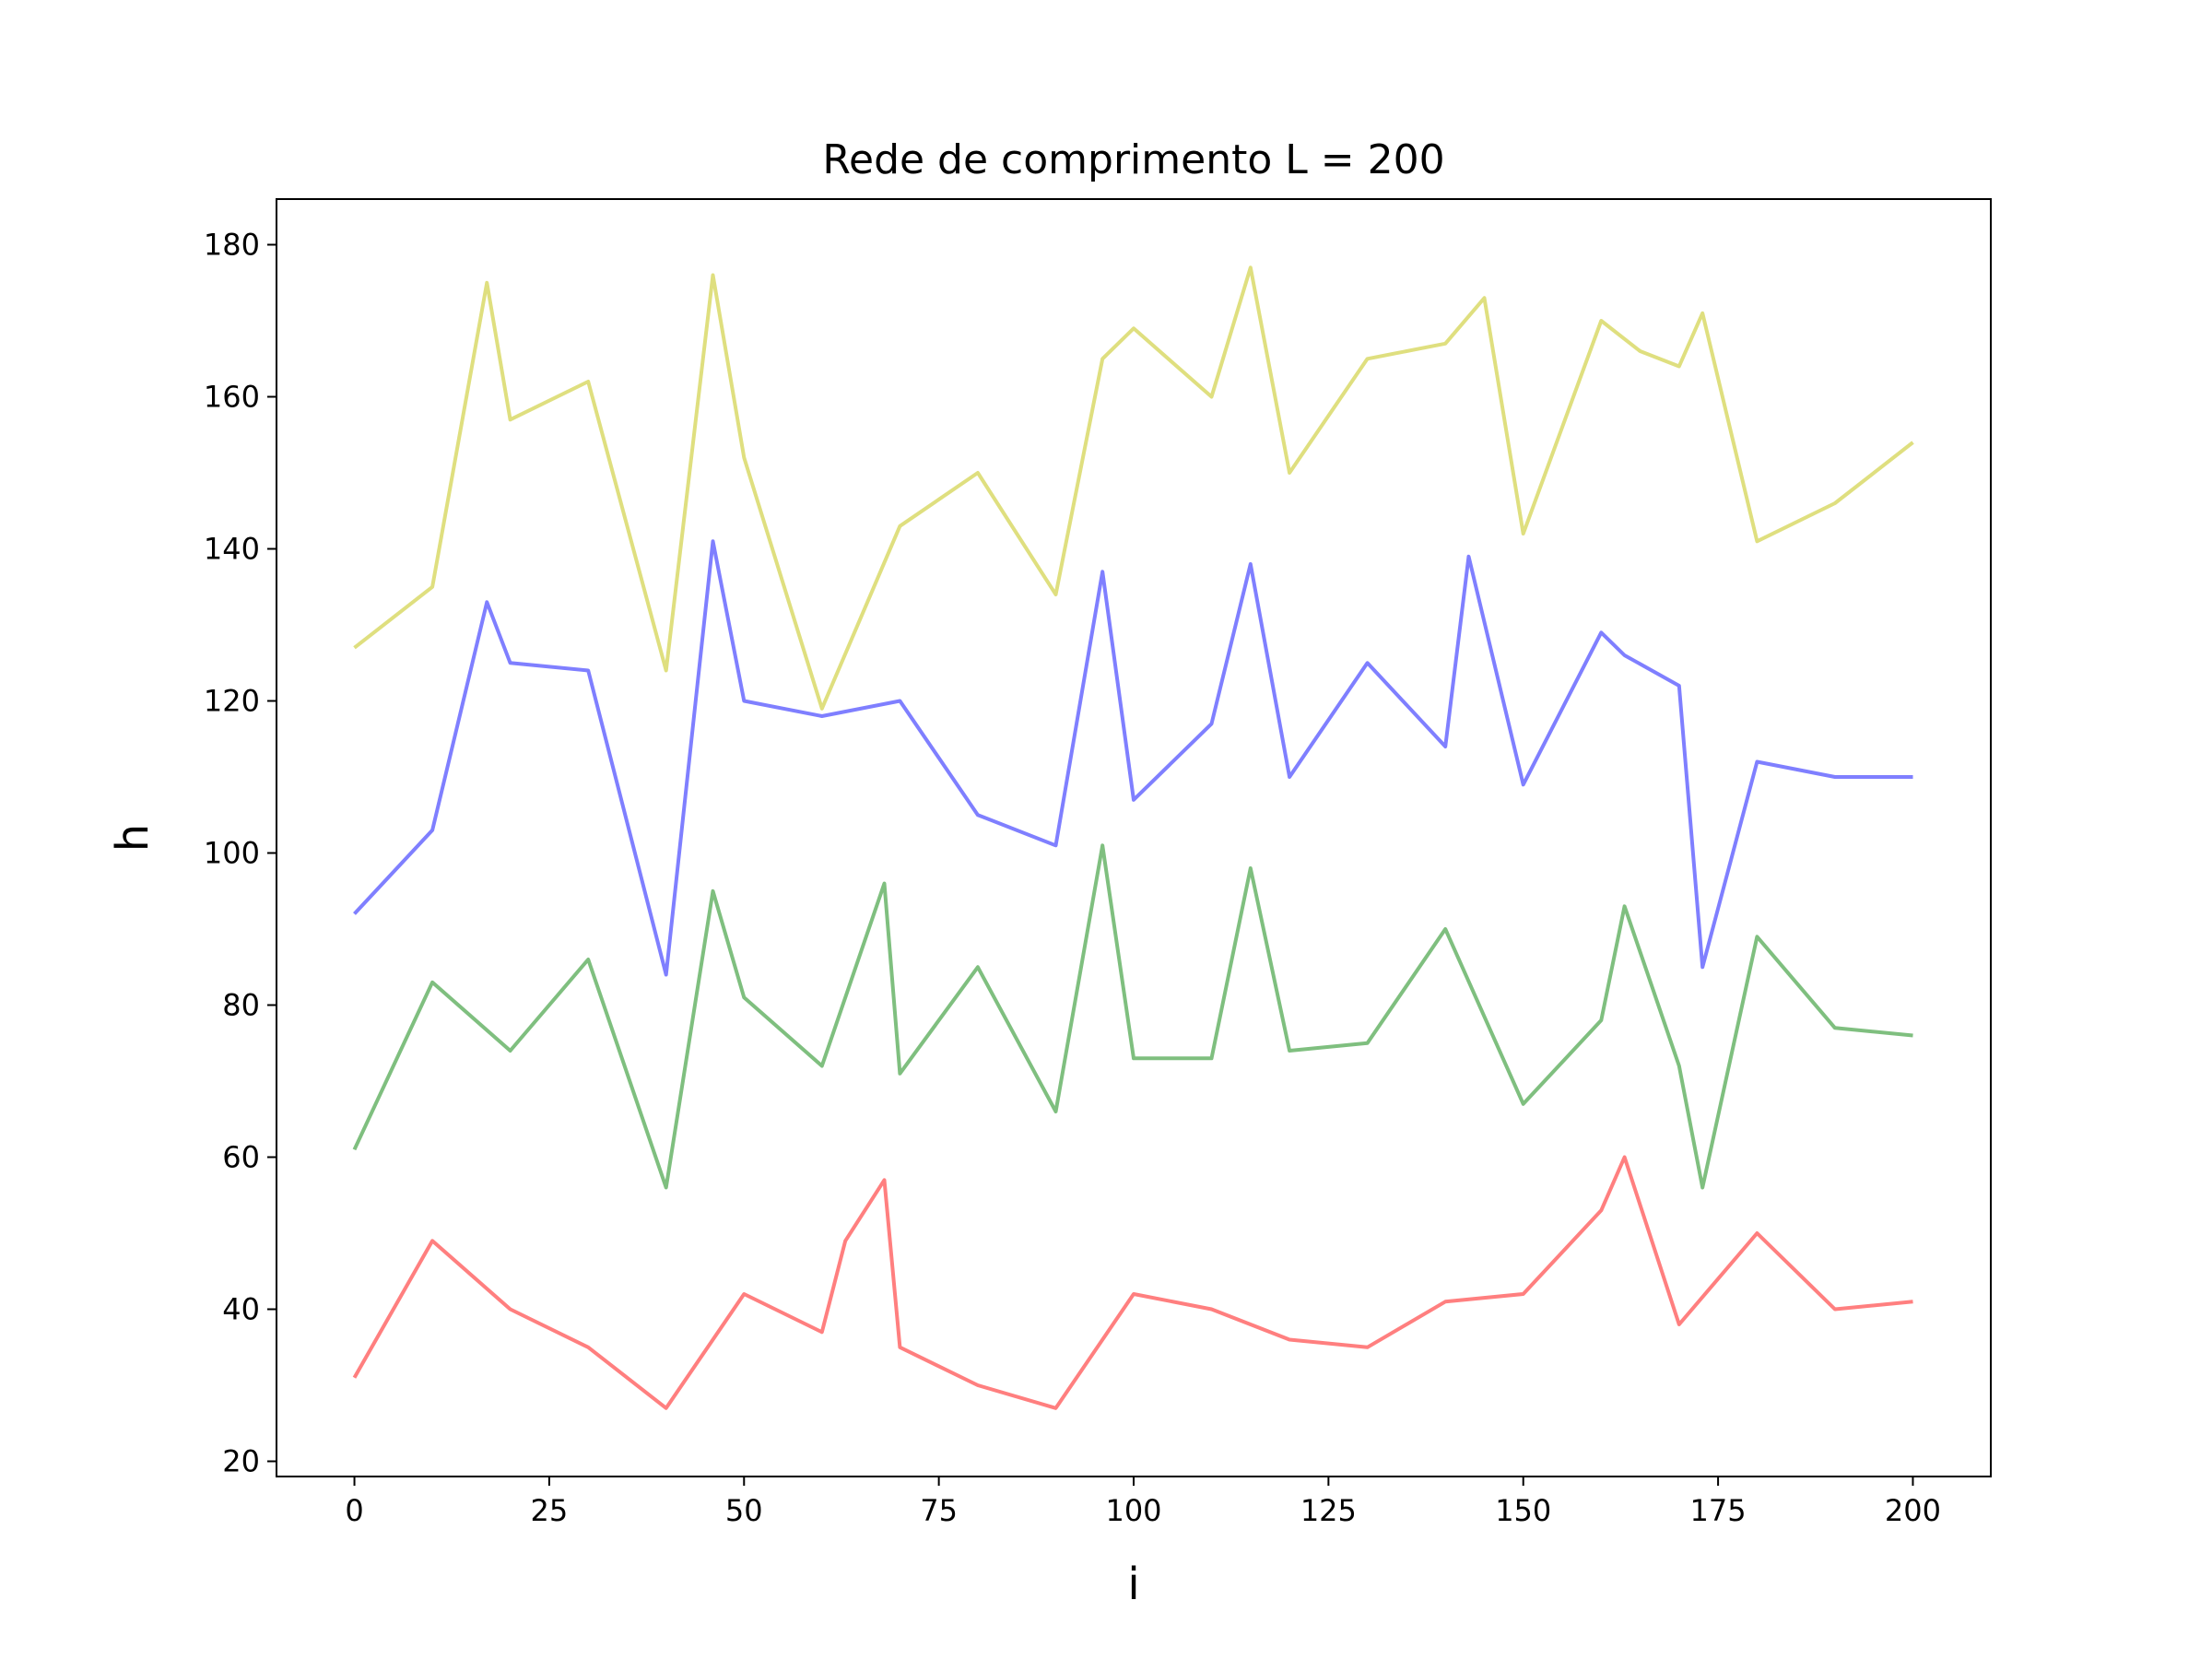 This screenshot has height=1659, width=2212. Describe the element at coordinates (550, 1510) in the screenshot. I see `x-tick-label-1: 25` at that location.